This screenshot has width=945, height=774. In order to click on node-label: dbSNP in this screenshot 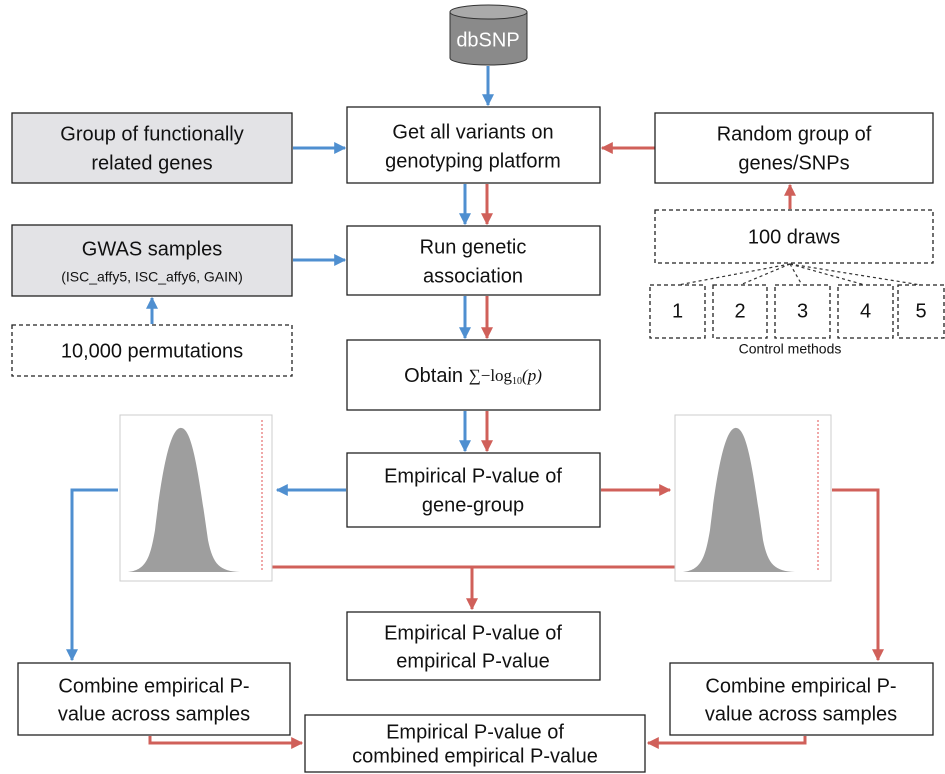, I will do `click(487, 40)`.